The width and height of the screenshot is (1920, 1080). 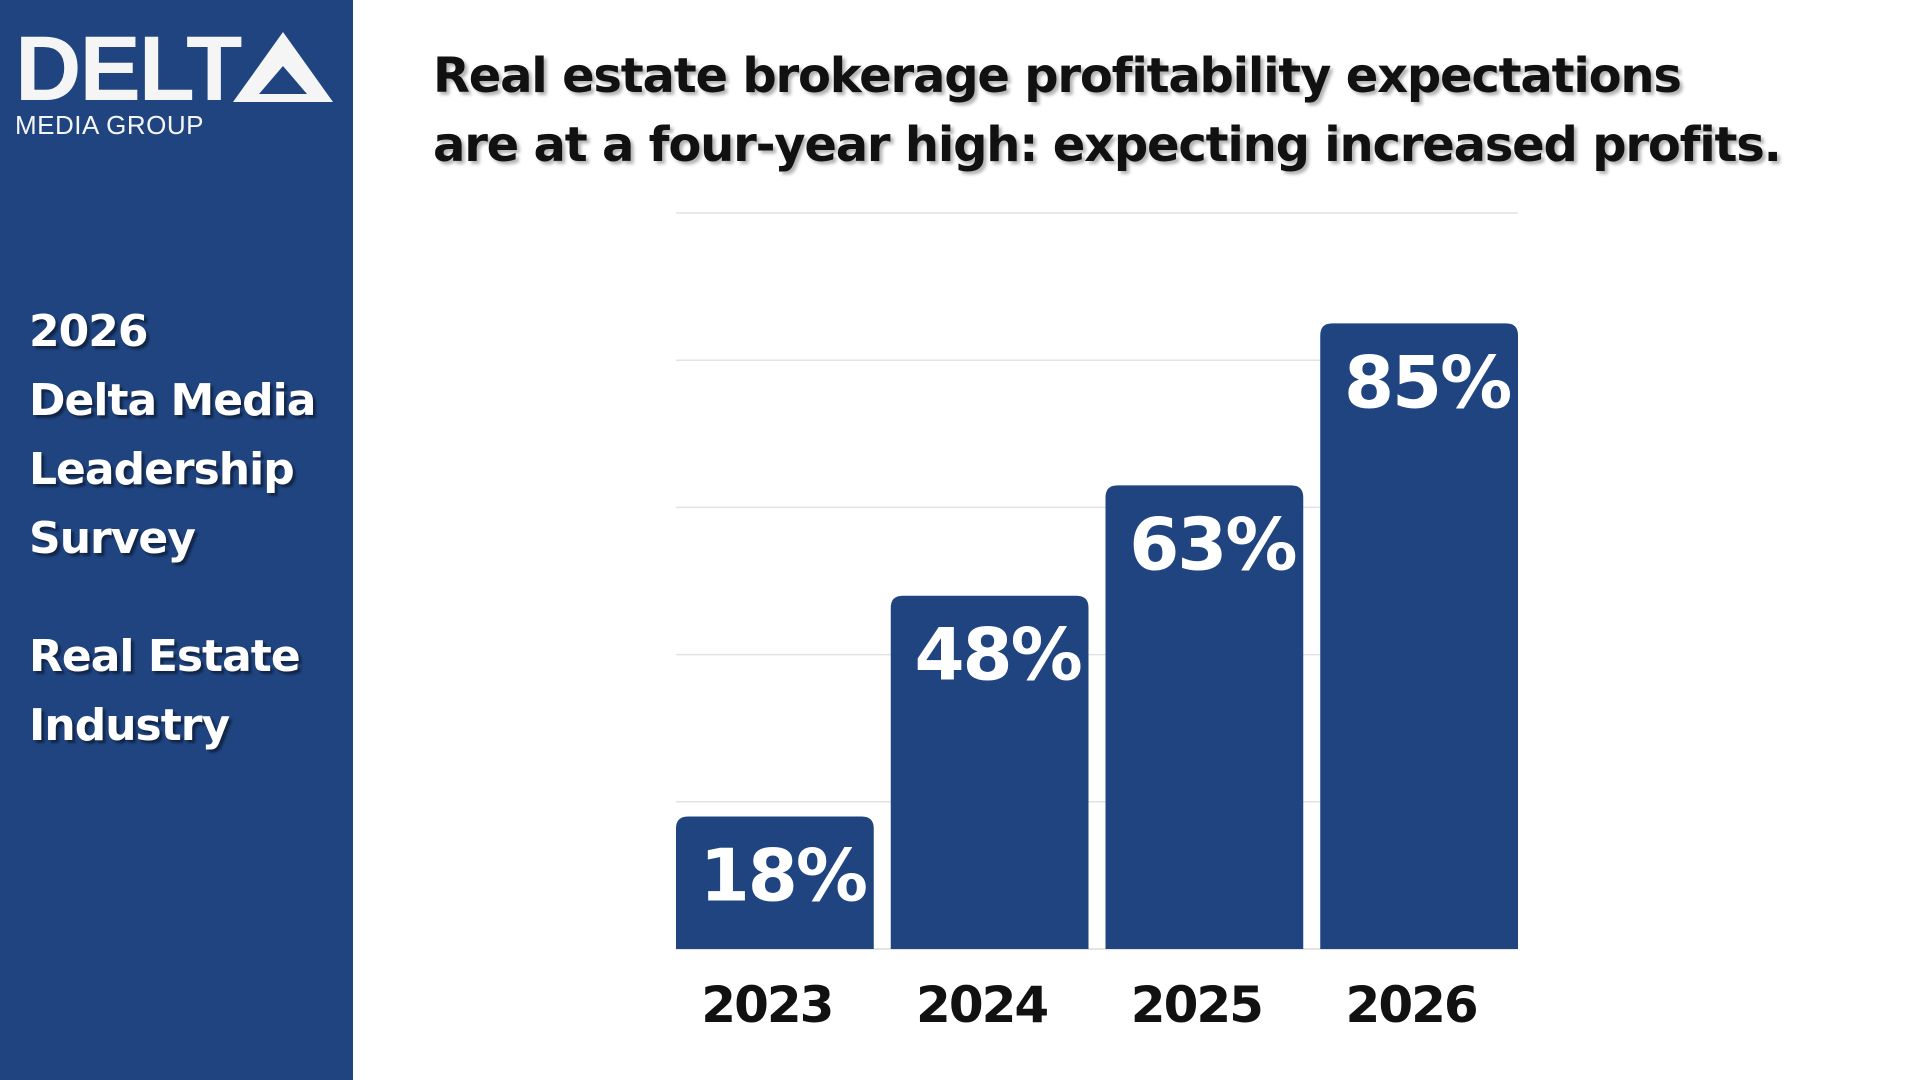 I want to click on bar-2024, so click(x=989, y=772).